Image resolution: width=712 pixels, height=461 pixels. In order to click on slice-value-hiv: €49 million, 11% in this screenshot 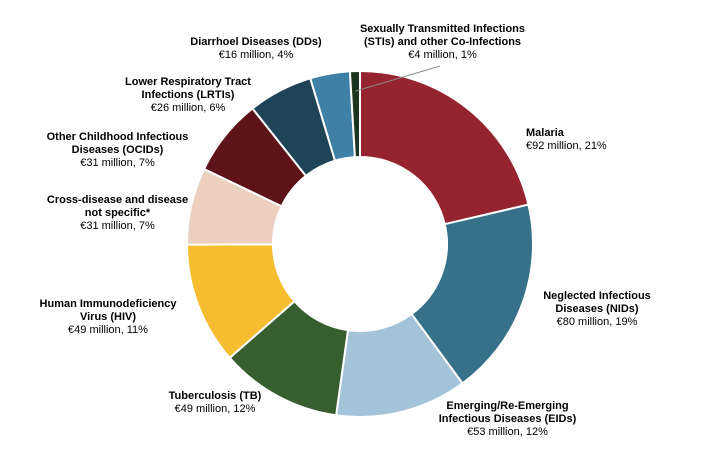, I will do `click(108, 330)`.